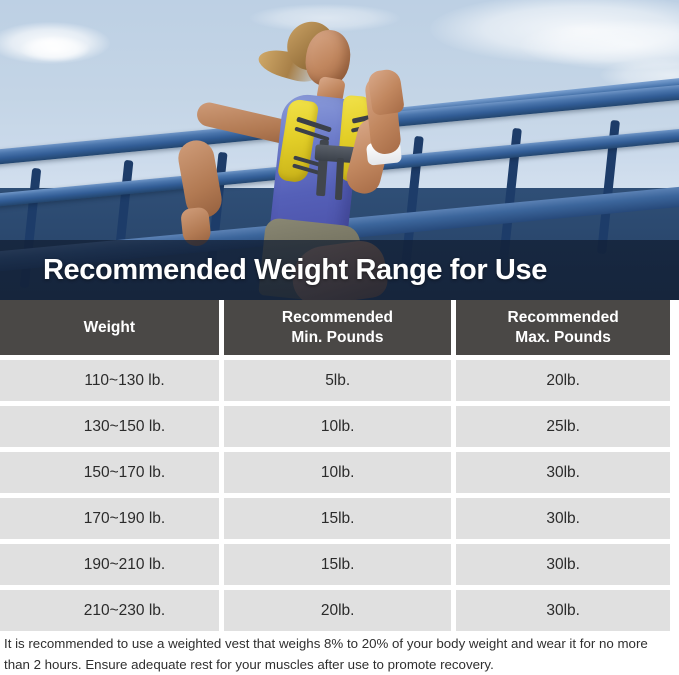  I want to click on column-header-min-pounds: Recommended Min. Pounds, so click(337, 327).